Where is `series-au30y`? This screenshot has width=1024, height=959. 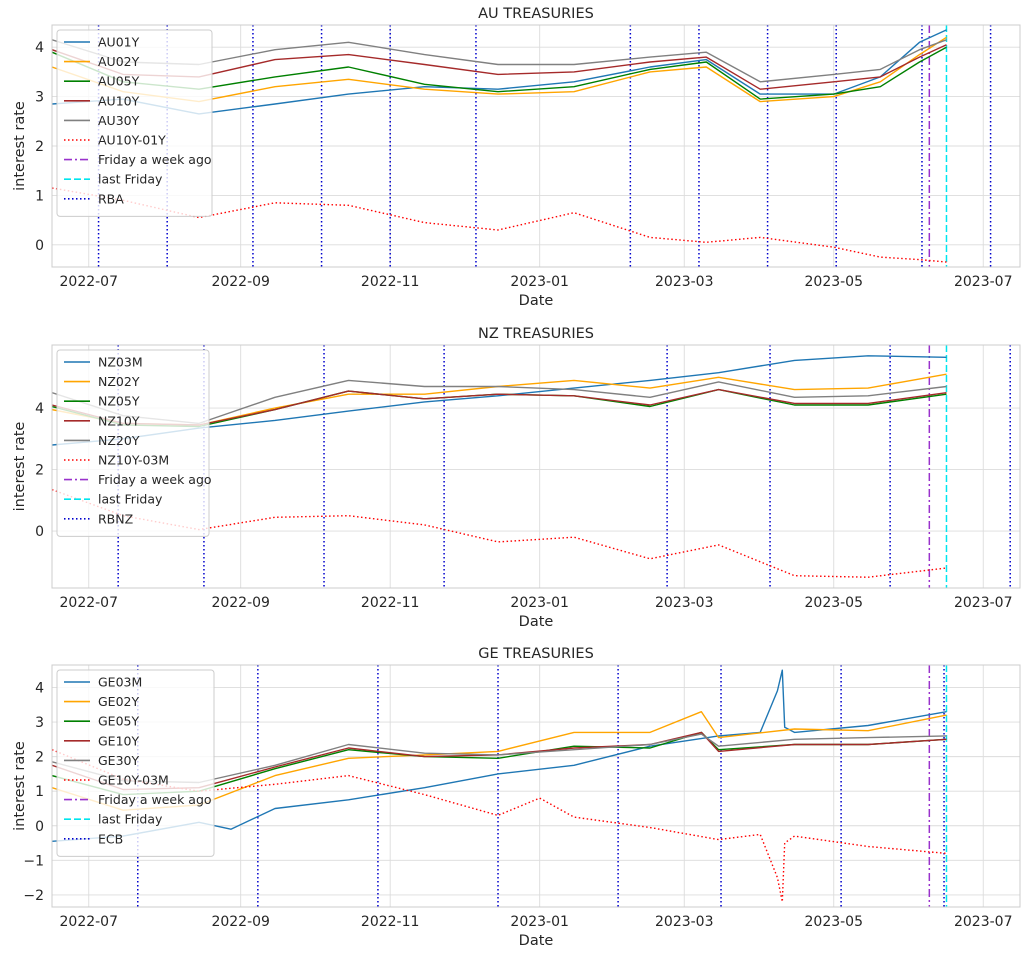
series-au30y is located at coordinates (499, 61).